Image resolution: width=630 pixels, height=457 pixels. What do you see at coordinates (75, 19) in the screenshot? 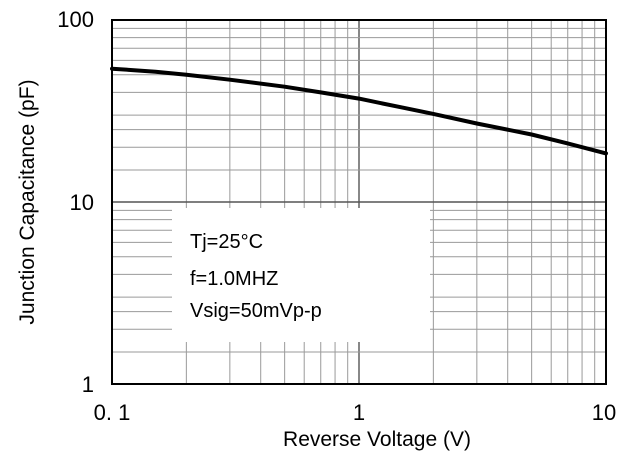
I see `y-tick-label: 100` at bounding box center [75, 19].